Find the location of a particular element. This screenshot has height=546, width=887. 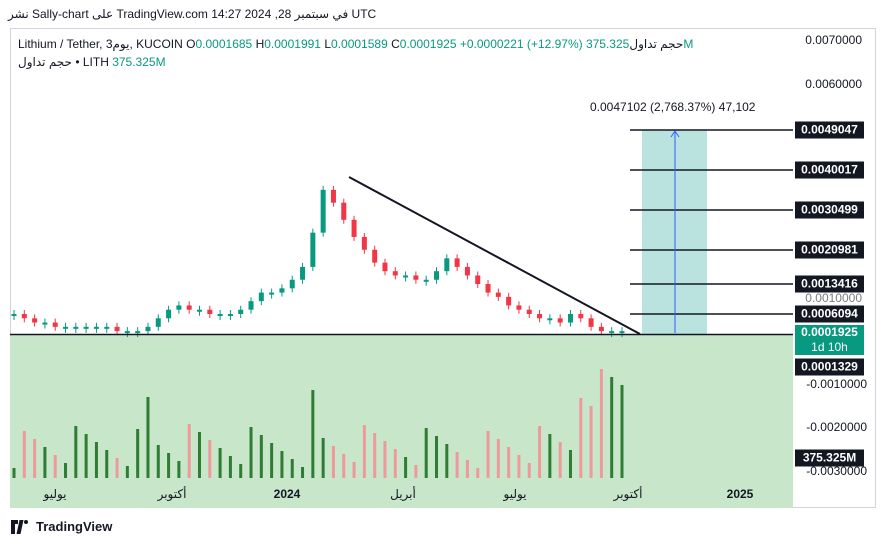

current-price-label: 0.0001925 1d 10h is located at coordinates (829, 340).